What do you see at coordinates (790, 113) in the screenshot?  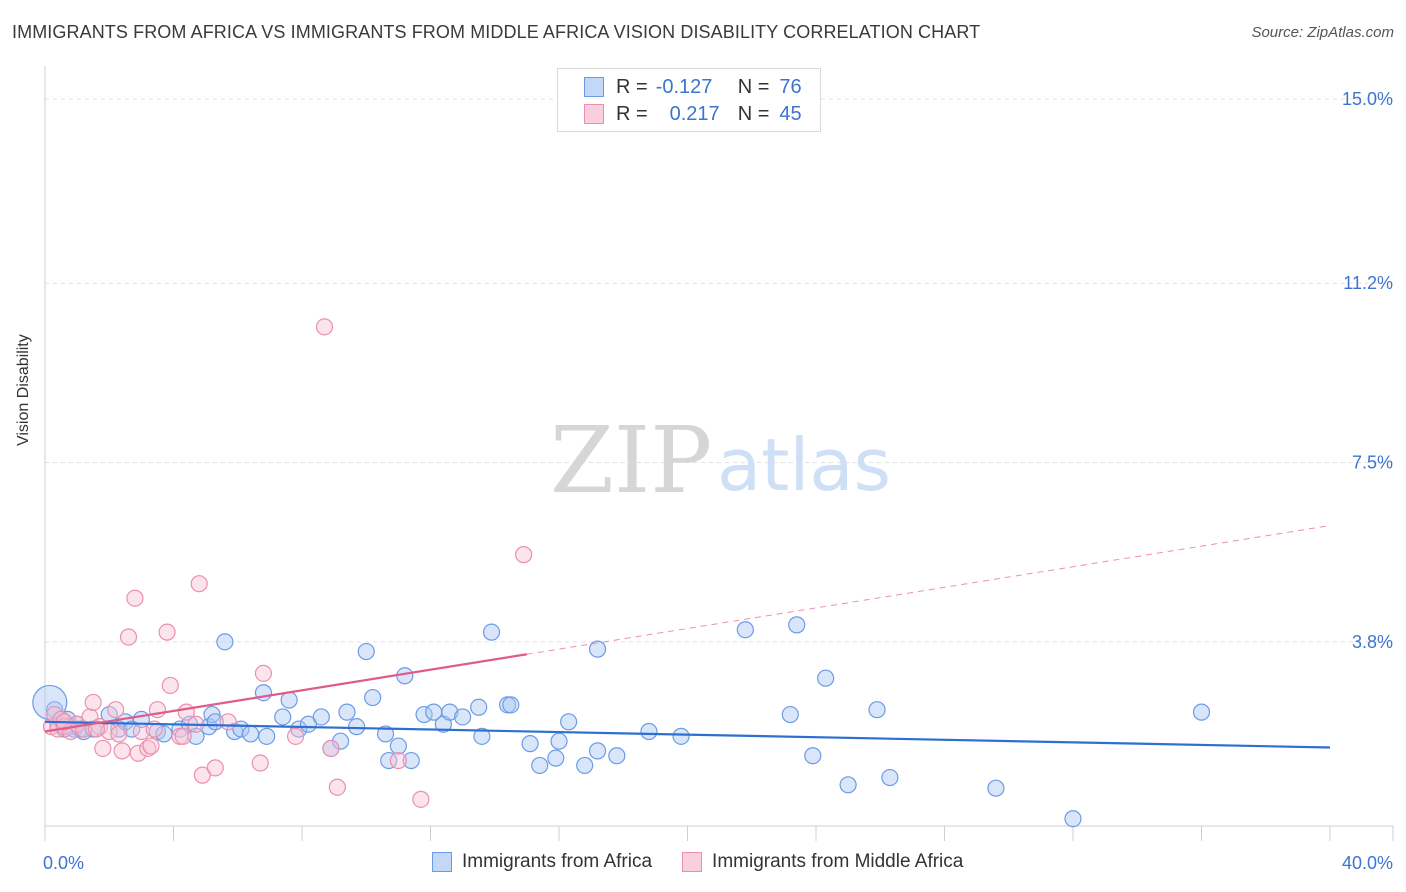 I see `legend-n-value: 45` at bounding box center [790, 113].